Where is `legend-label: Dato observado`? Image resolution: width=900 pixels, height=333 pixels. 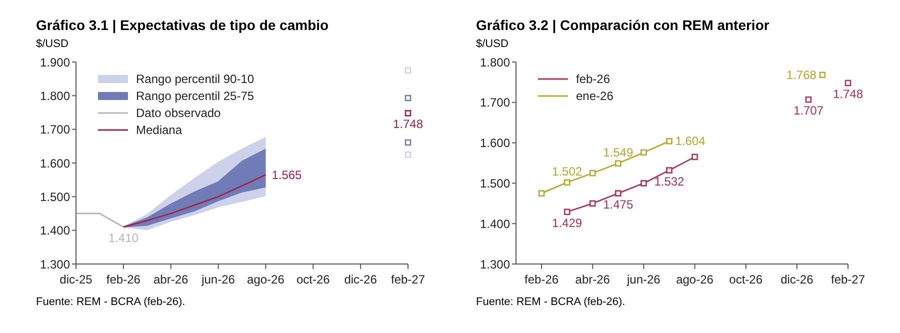 legend-label: Dato observado is located at coordinates (178, 113).